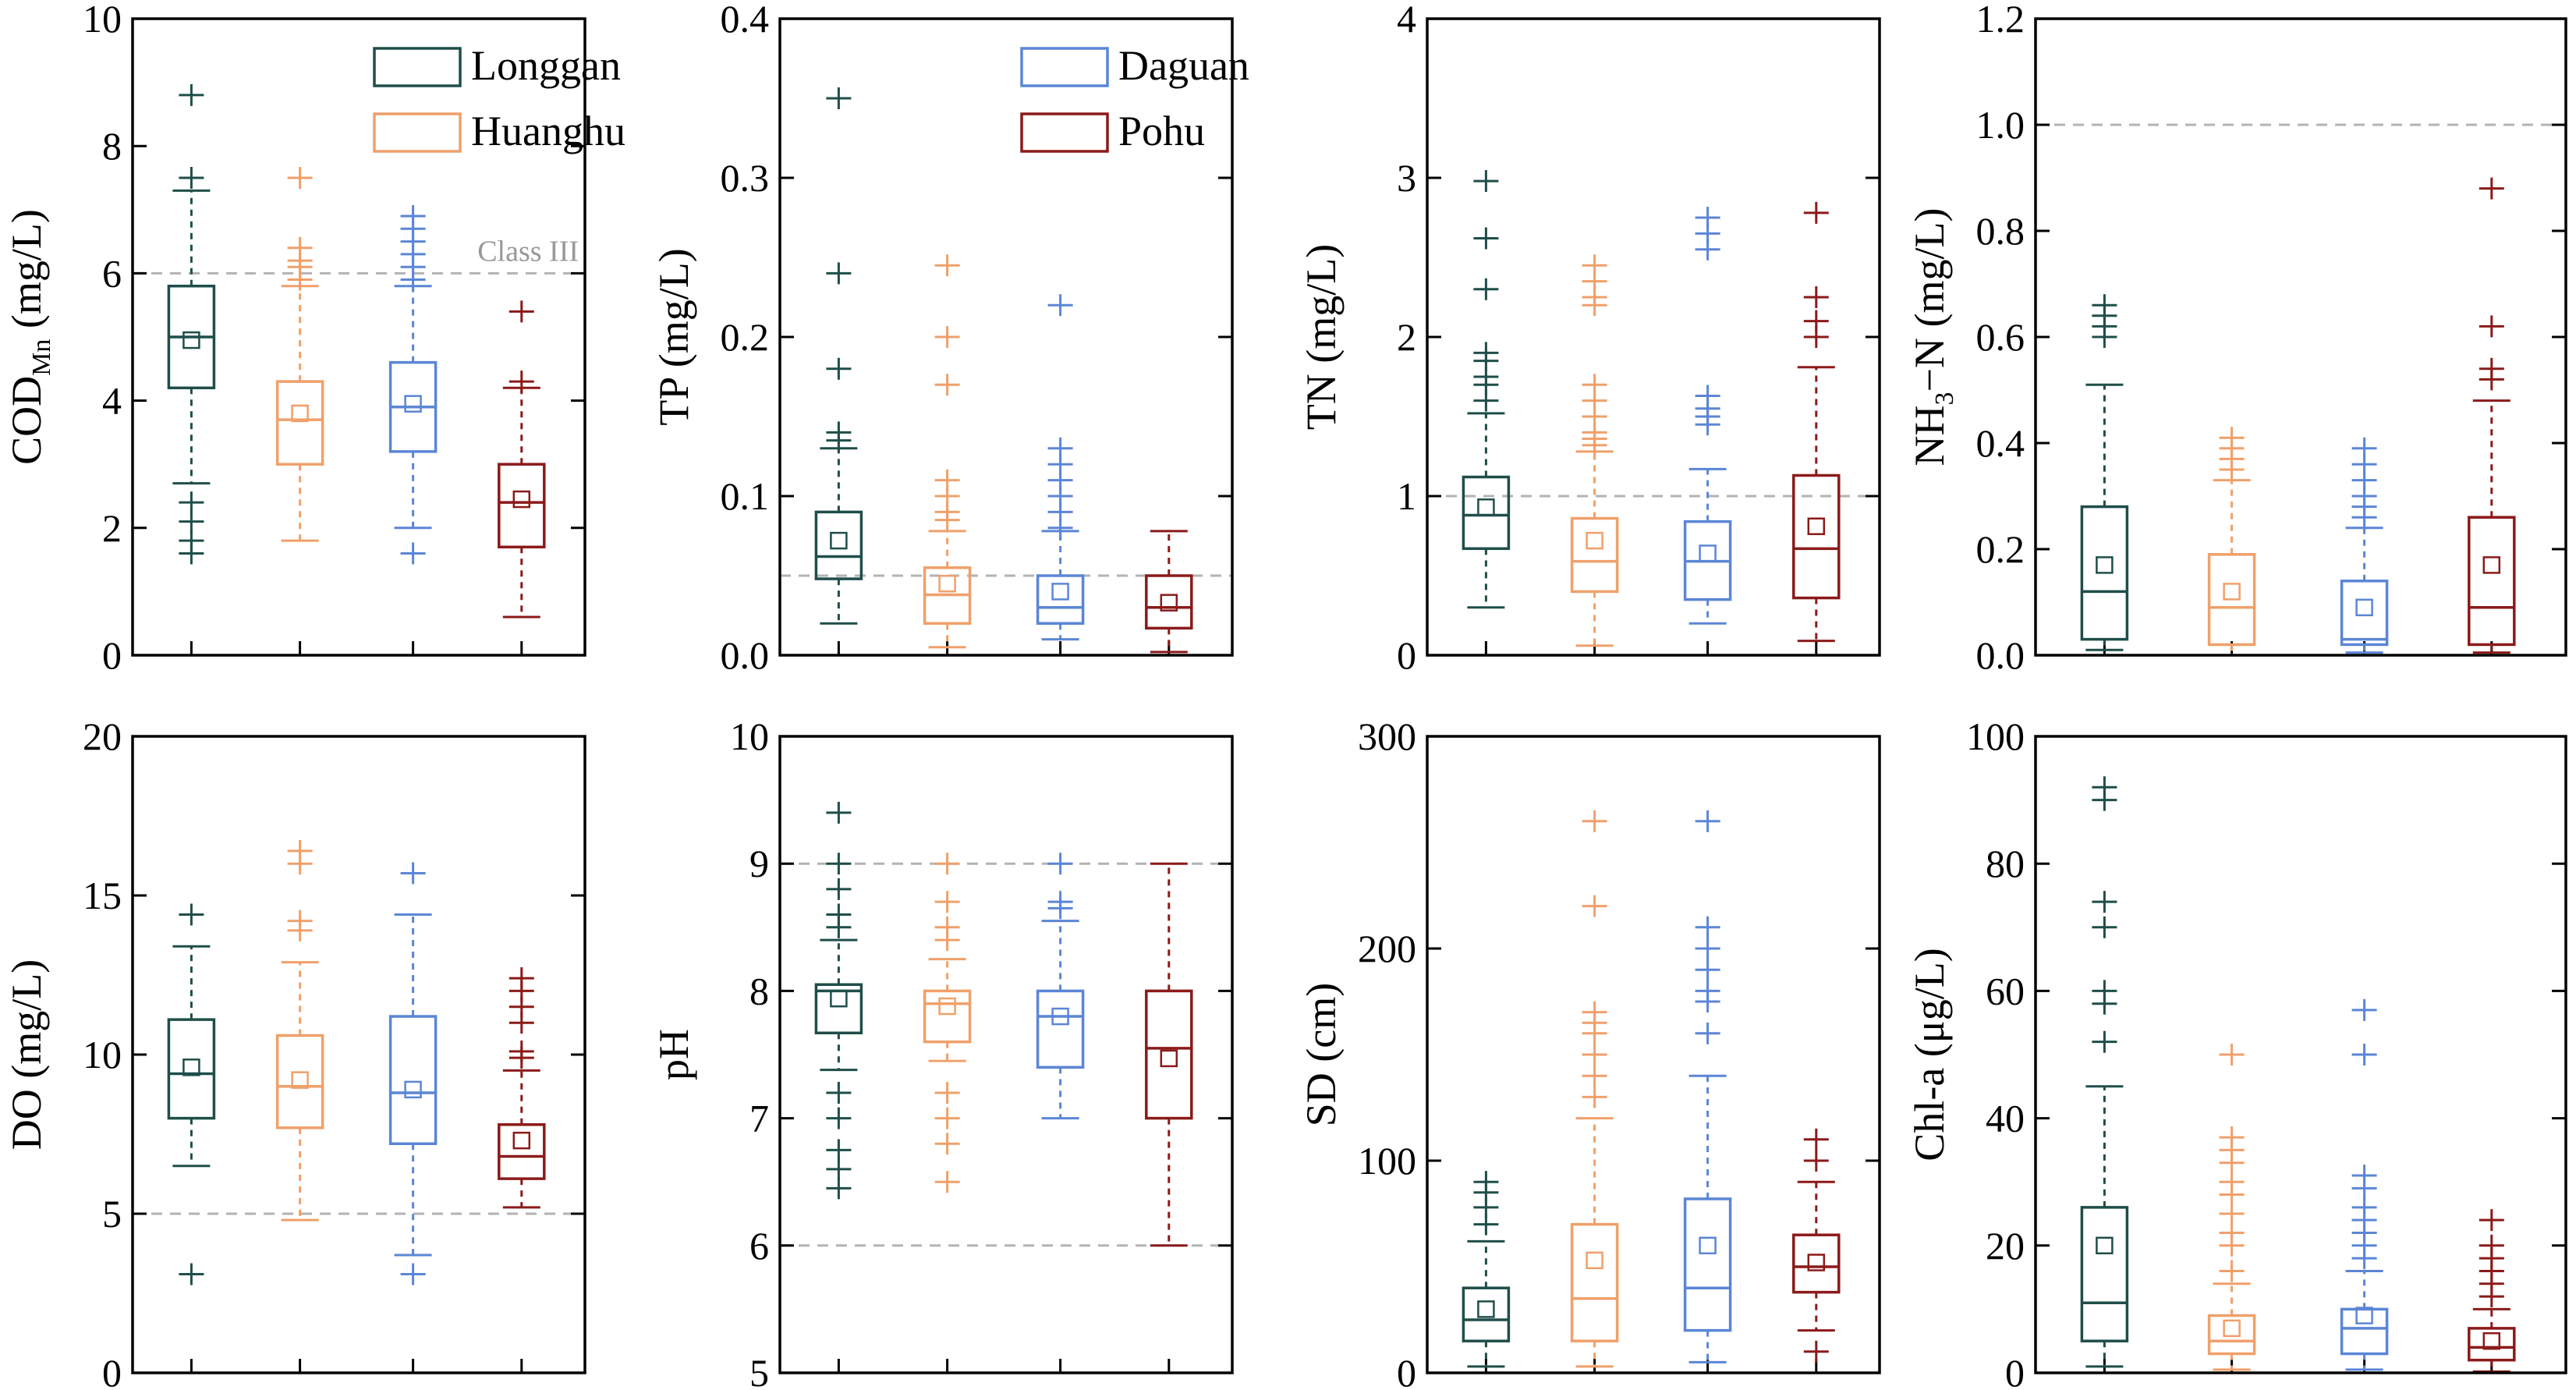 This screenshot has width=2576, height=1390. Describe the element at coordinates (745, 178) in the screenshot. I see `y-tick-label: 0.3` at that location.